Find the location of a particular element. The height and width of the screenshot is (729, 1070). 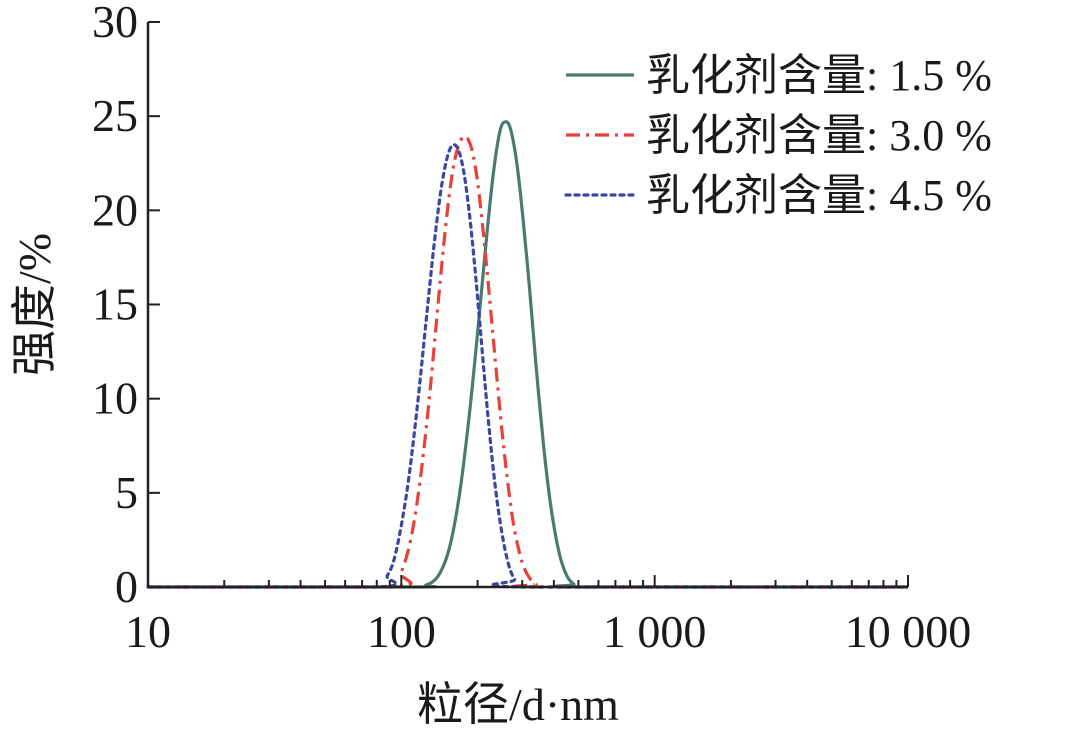

y-ticks: 0 5 10 15 20 25 30 is located at coordinates (126, 306).